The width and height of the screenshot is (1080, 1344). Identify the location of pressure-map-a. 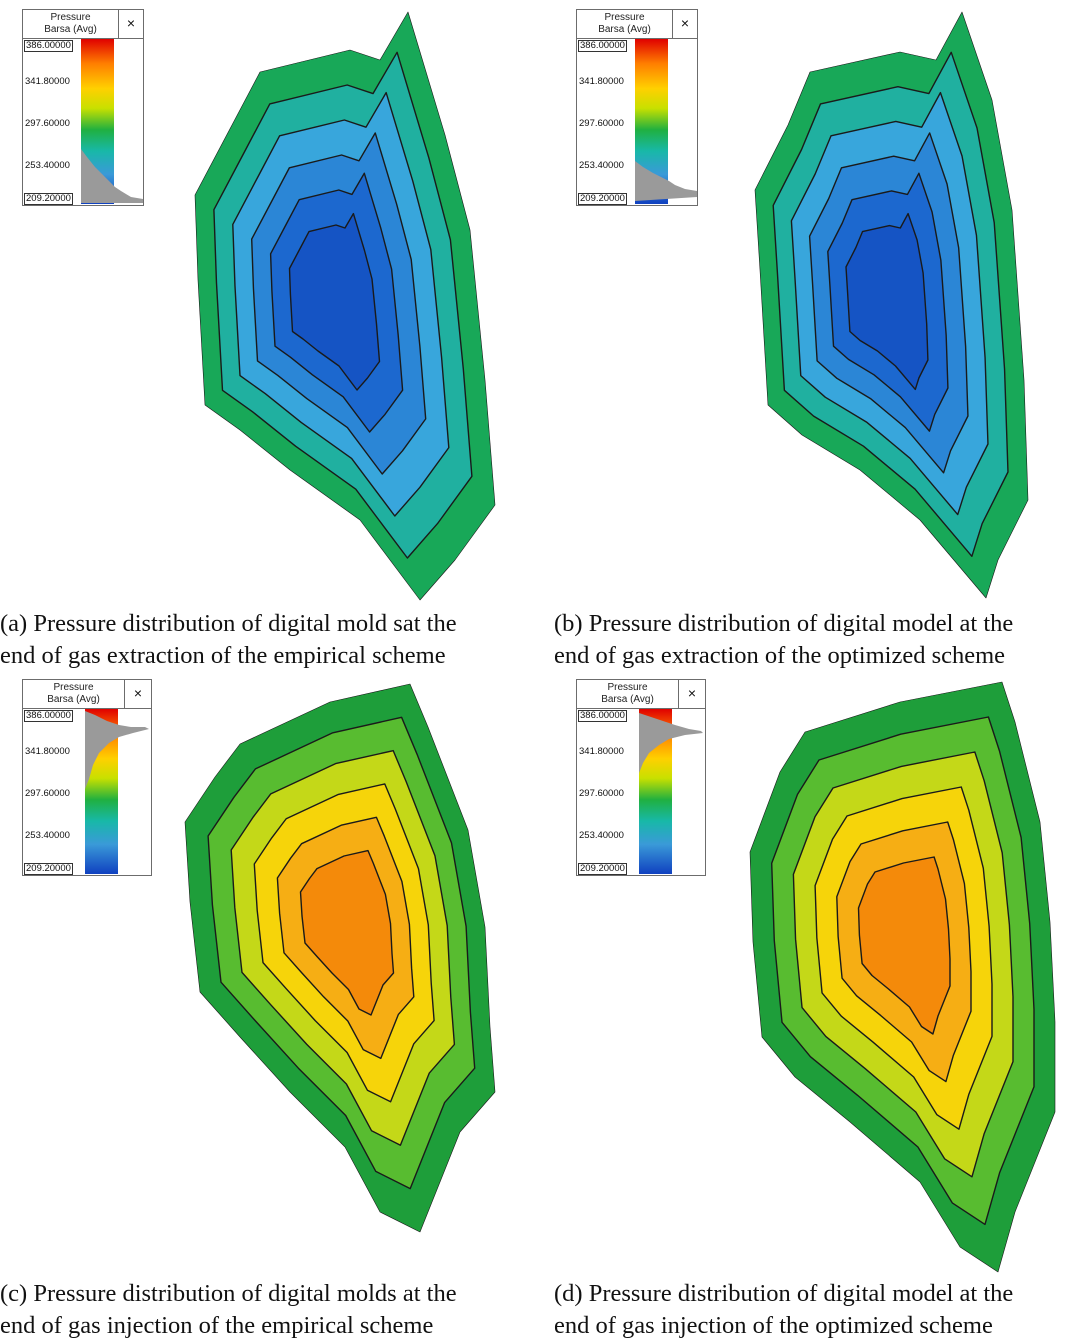
(345, 306).